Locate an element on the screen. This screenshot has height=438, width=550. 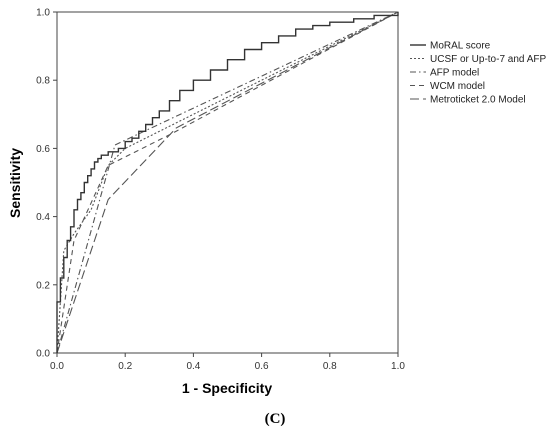
y-tick-label: 0.8 is located at coordinates (43, 81).